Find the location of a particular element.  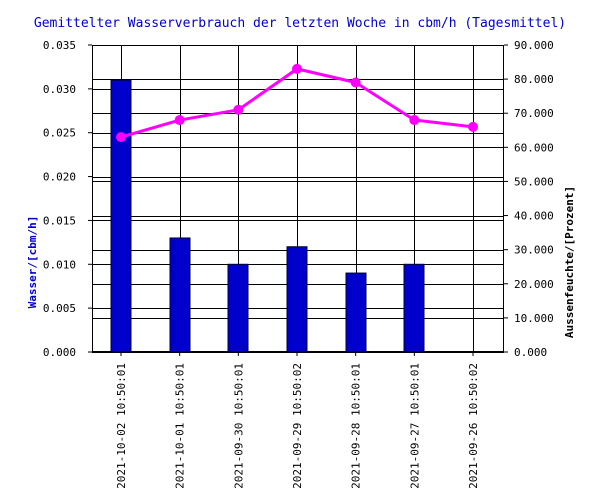

y2-axis-label: Aussenfeuchte/[Prozent] is located at coordinates (569, 262).